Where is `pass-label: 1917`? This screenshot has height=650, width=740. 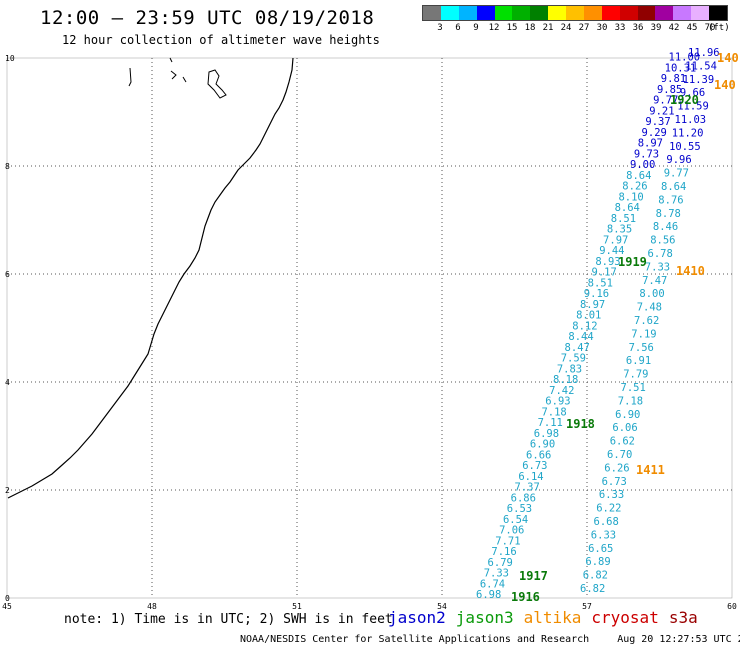
pass-label: 1917 is located at coordinates (533, 576).